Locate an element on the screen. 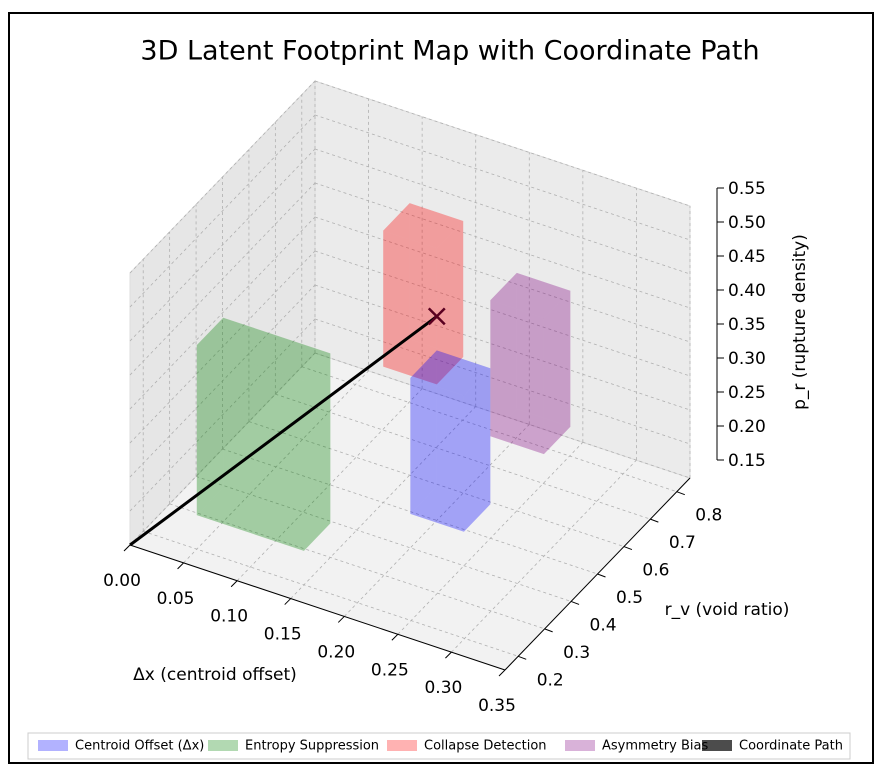 The width and height of the screenshot is (890, 780). z-axis-label: p_r (rupture density) is located at coordinates (800, 322).